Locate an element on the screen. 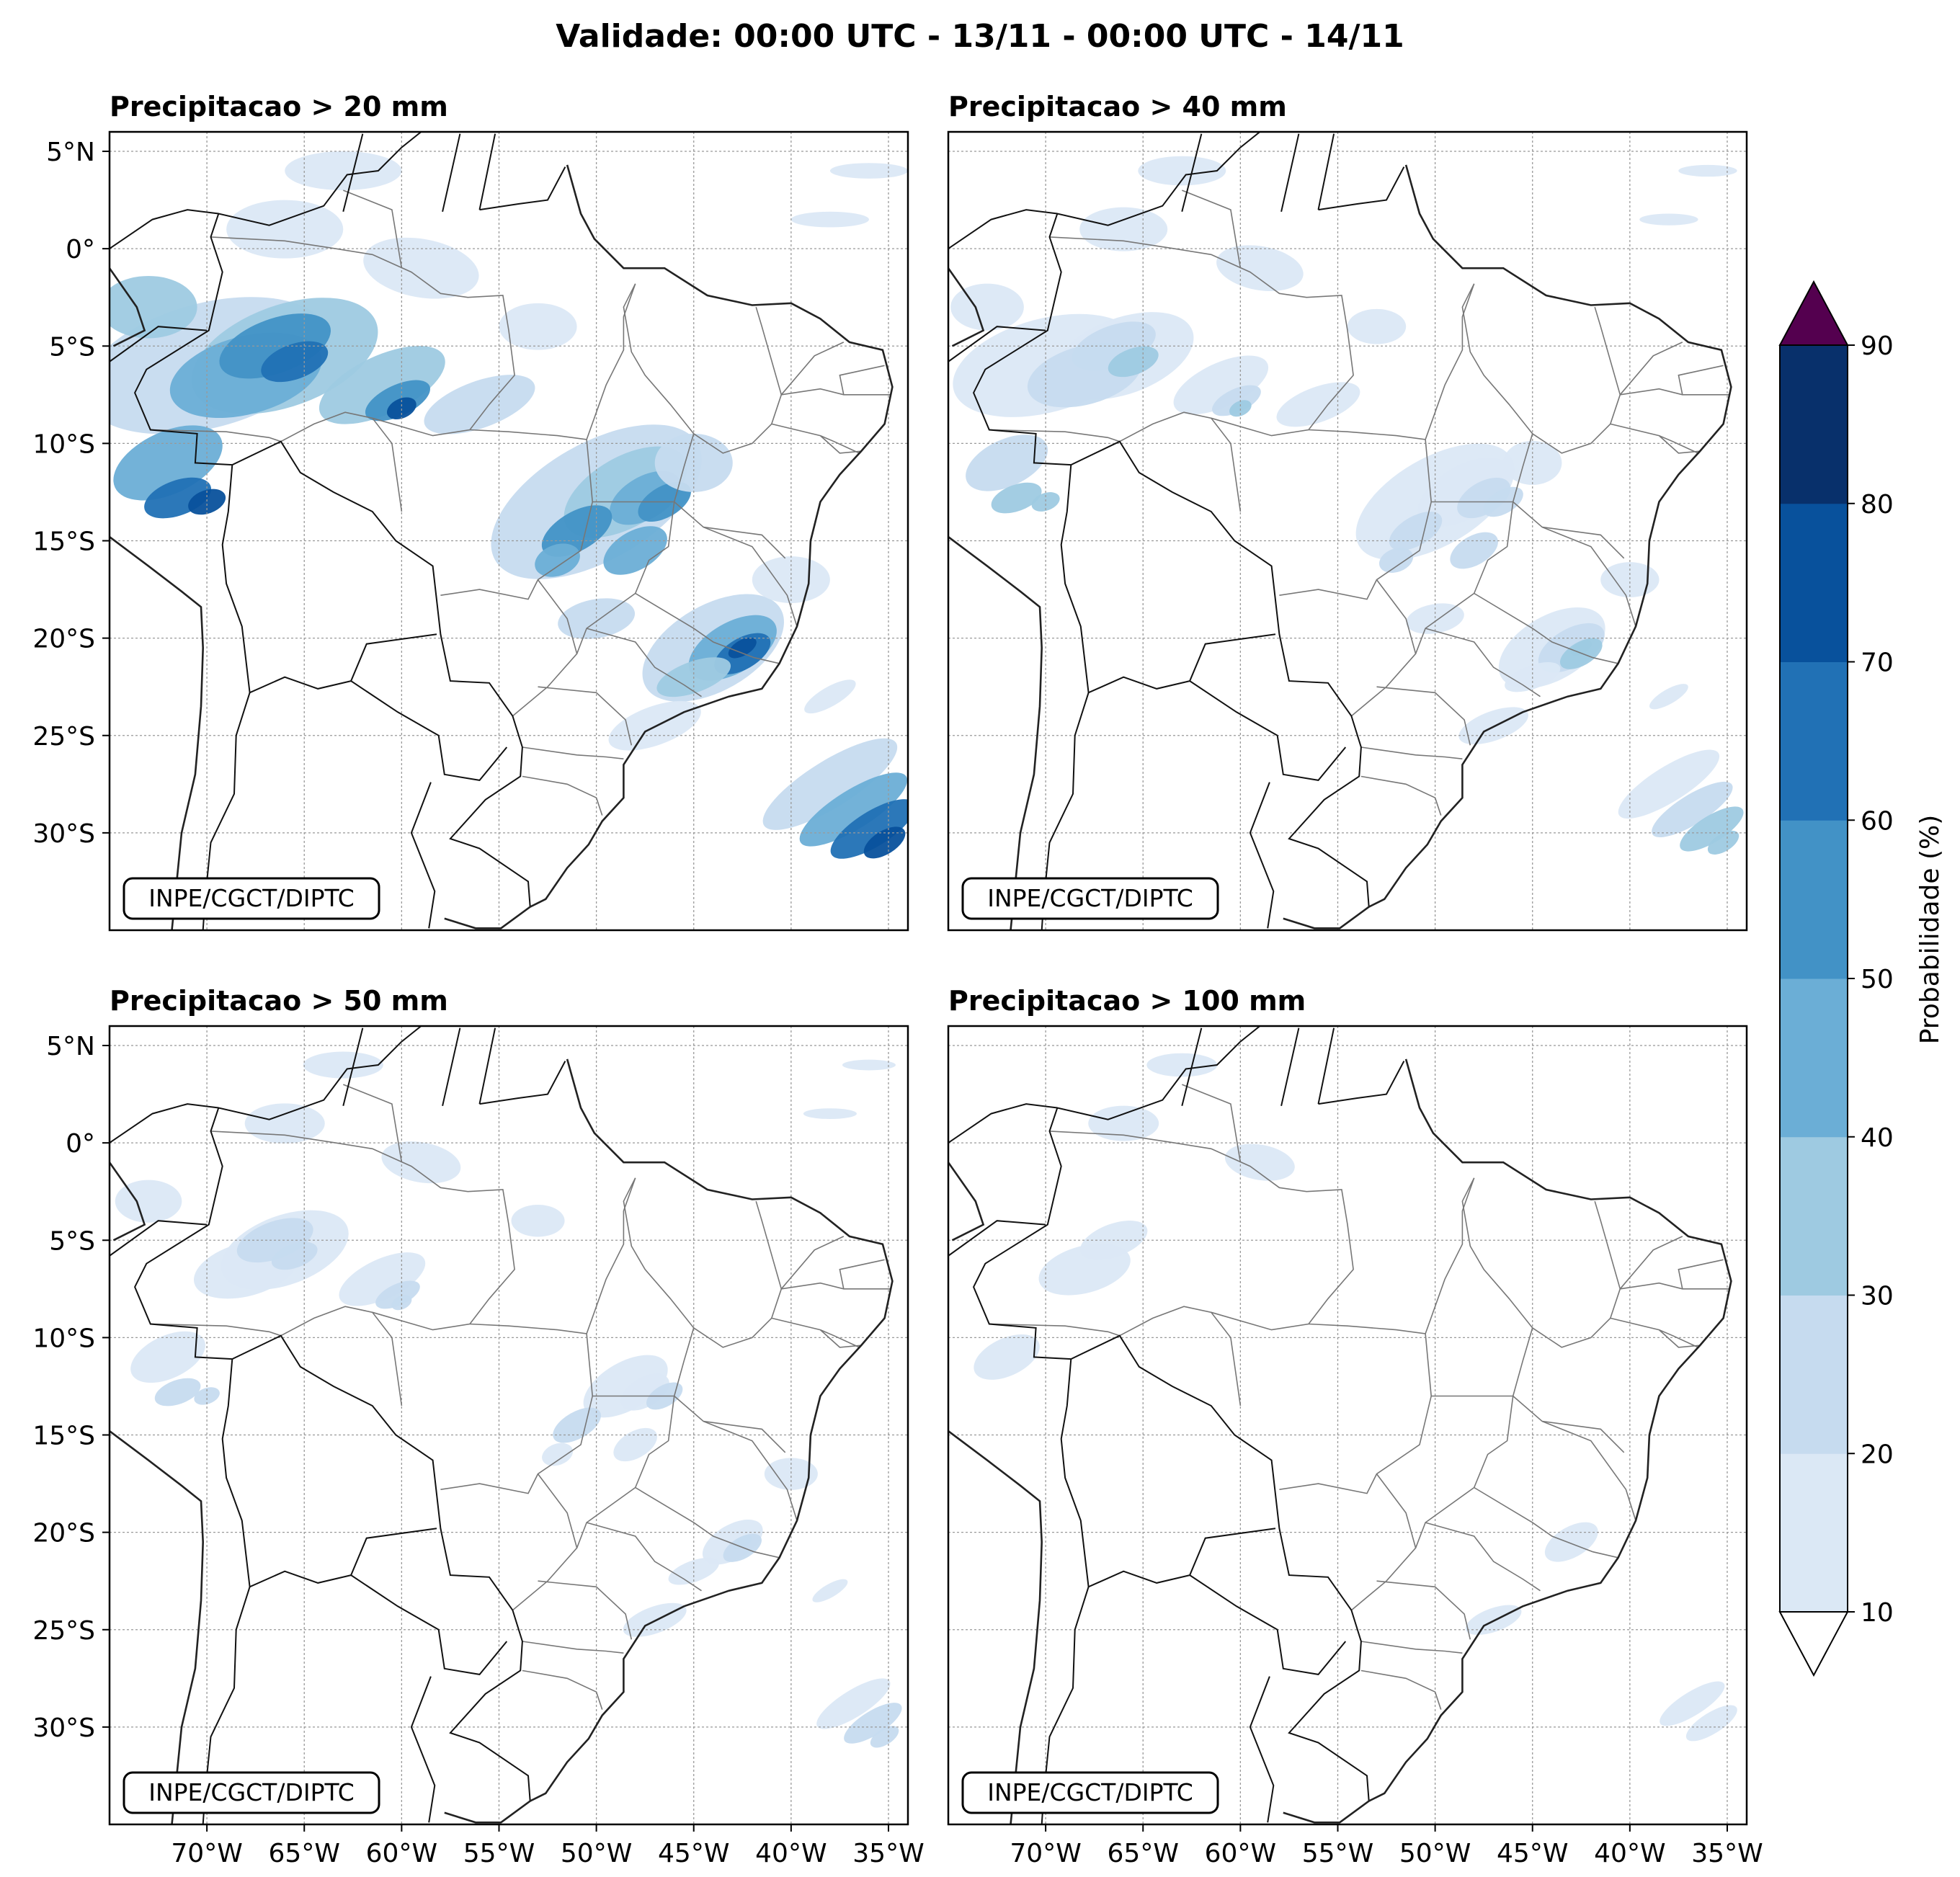 The image size is (1960, 1877). credit-text: INPE/CGCT/DIPTC is located at coordinates (251, 1792).